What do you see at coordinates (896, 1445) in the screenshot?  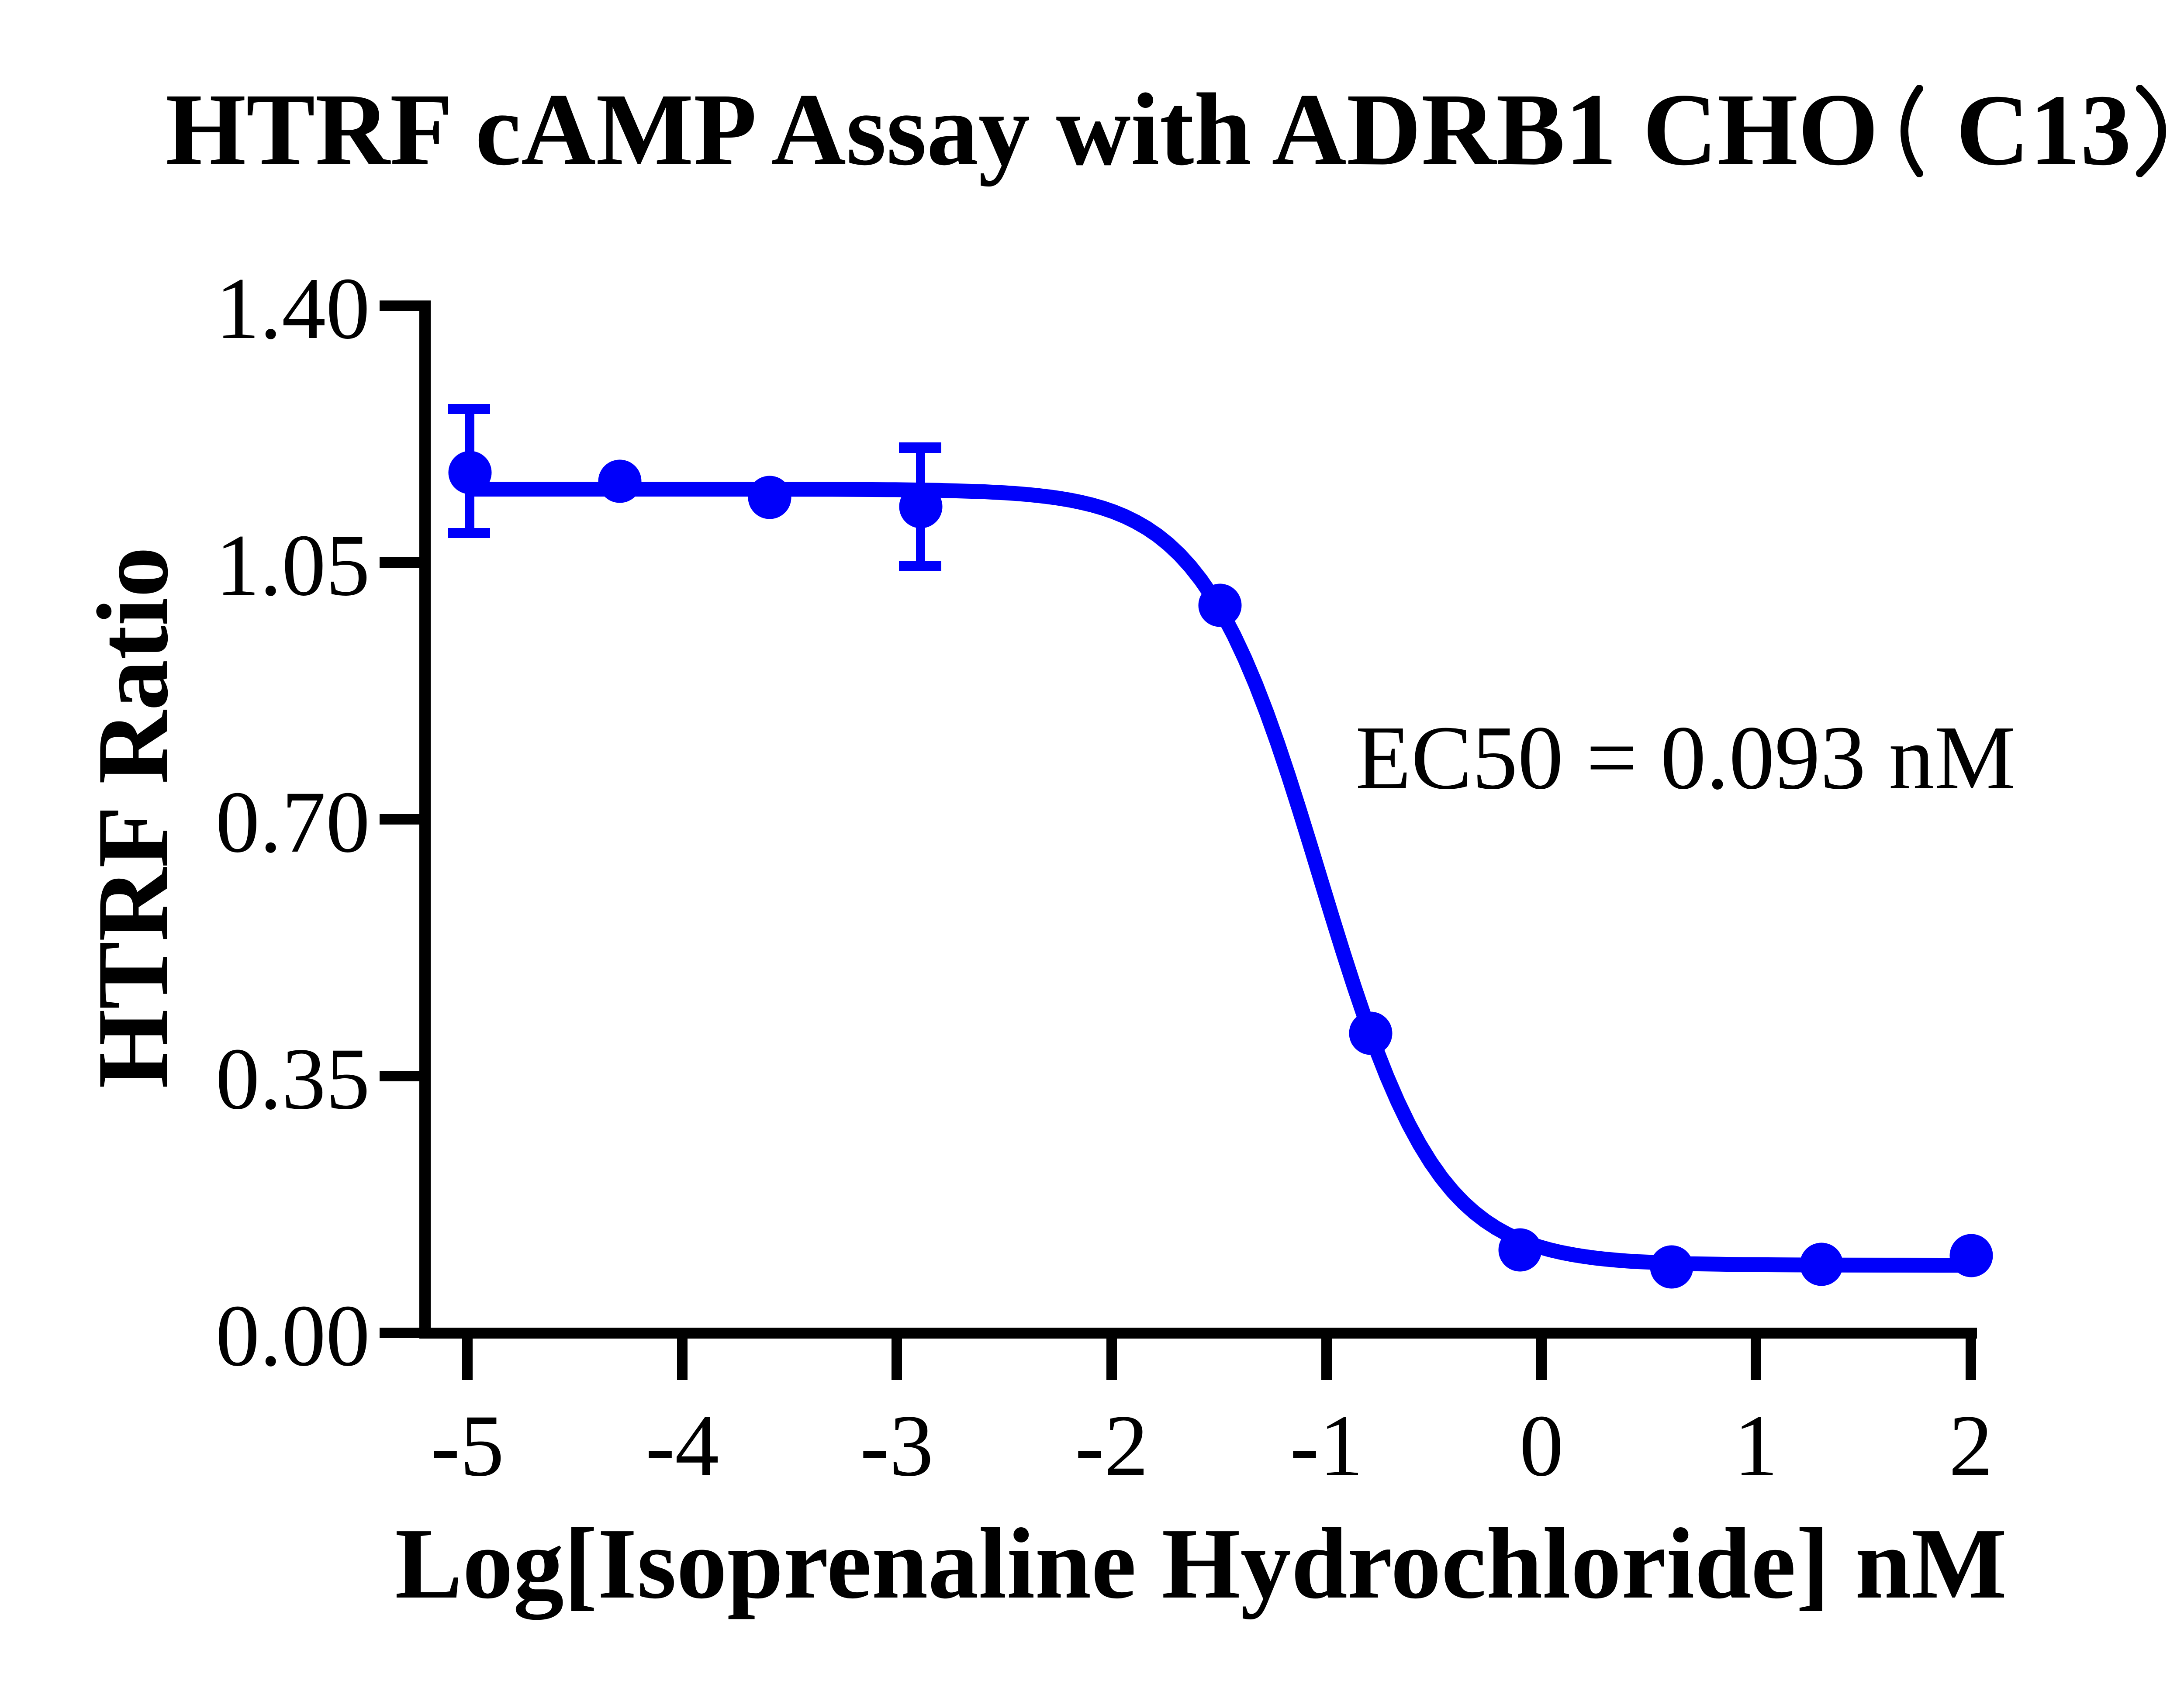 I see `svg-text: -3` at bounding box center [896, 1445].